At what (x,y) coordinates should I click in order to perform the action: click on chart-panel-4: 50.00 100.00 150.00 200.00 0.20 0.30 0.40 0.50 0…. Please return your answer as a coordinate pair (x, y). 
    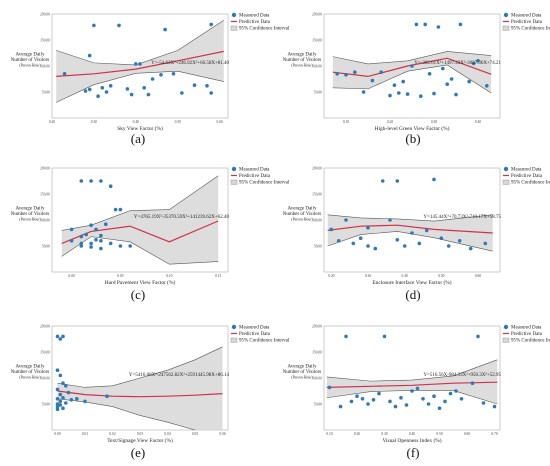
    Looking at the image, I should click on (416, 235).